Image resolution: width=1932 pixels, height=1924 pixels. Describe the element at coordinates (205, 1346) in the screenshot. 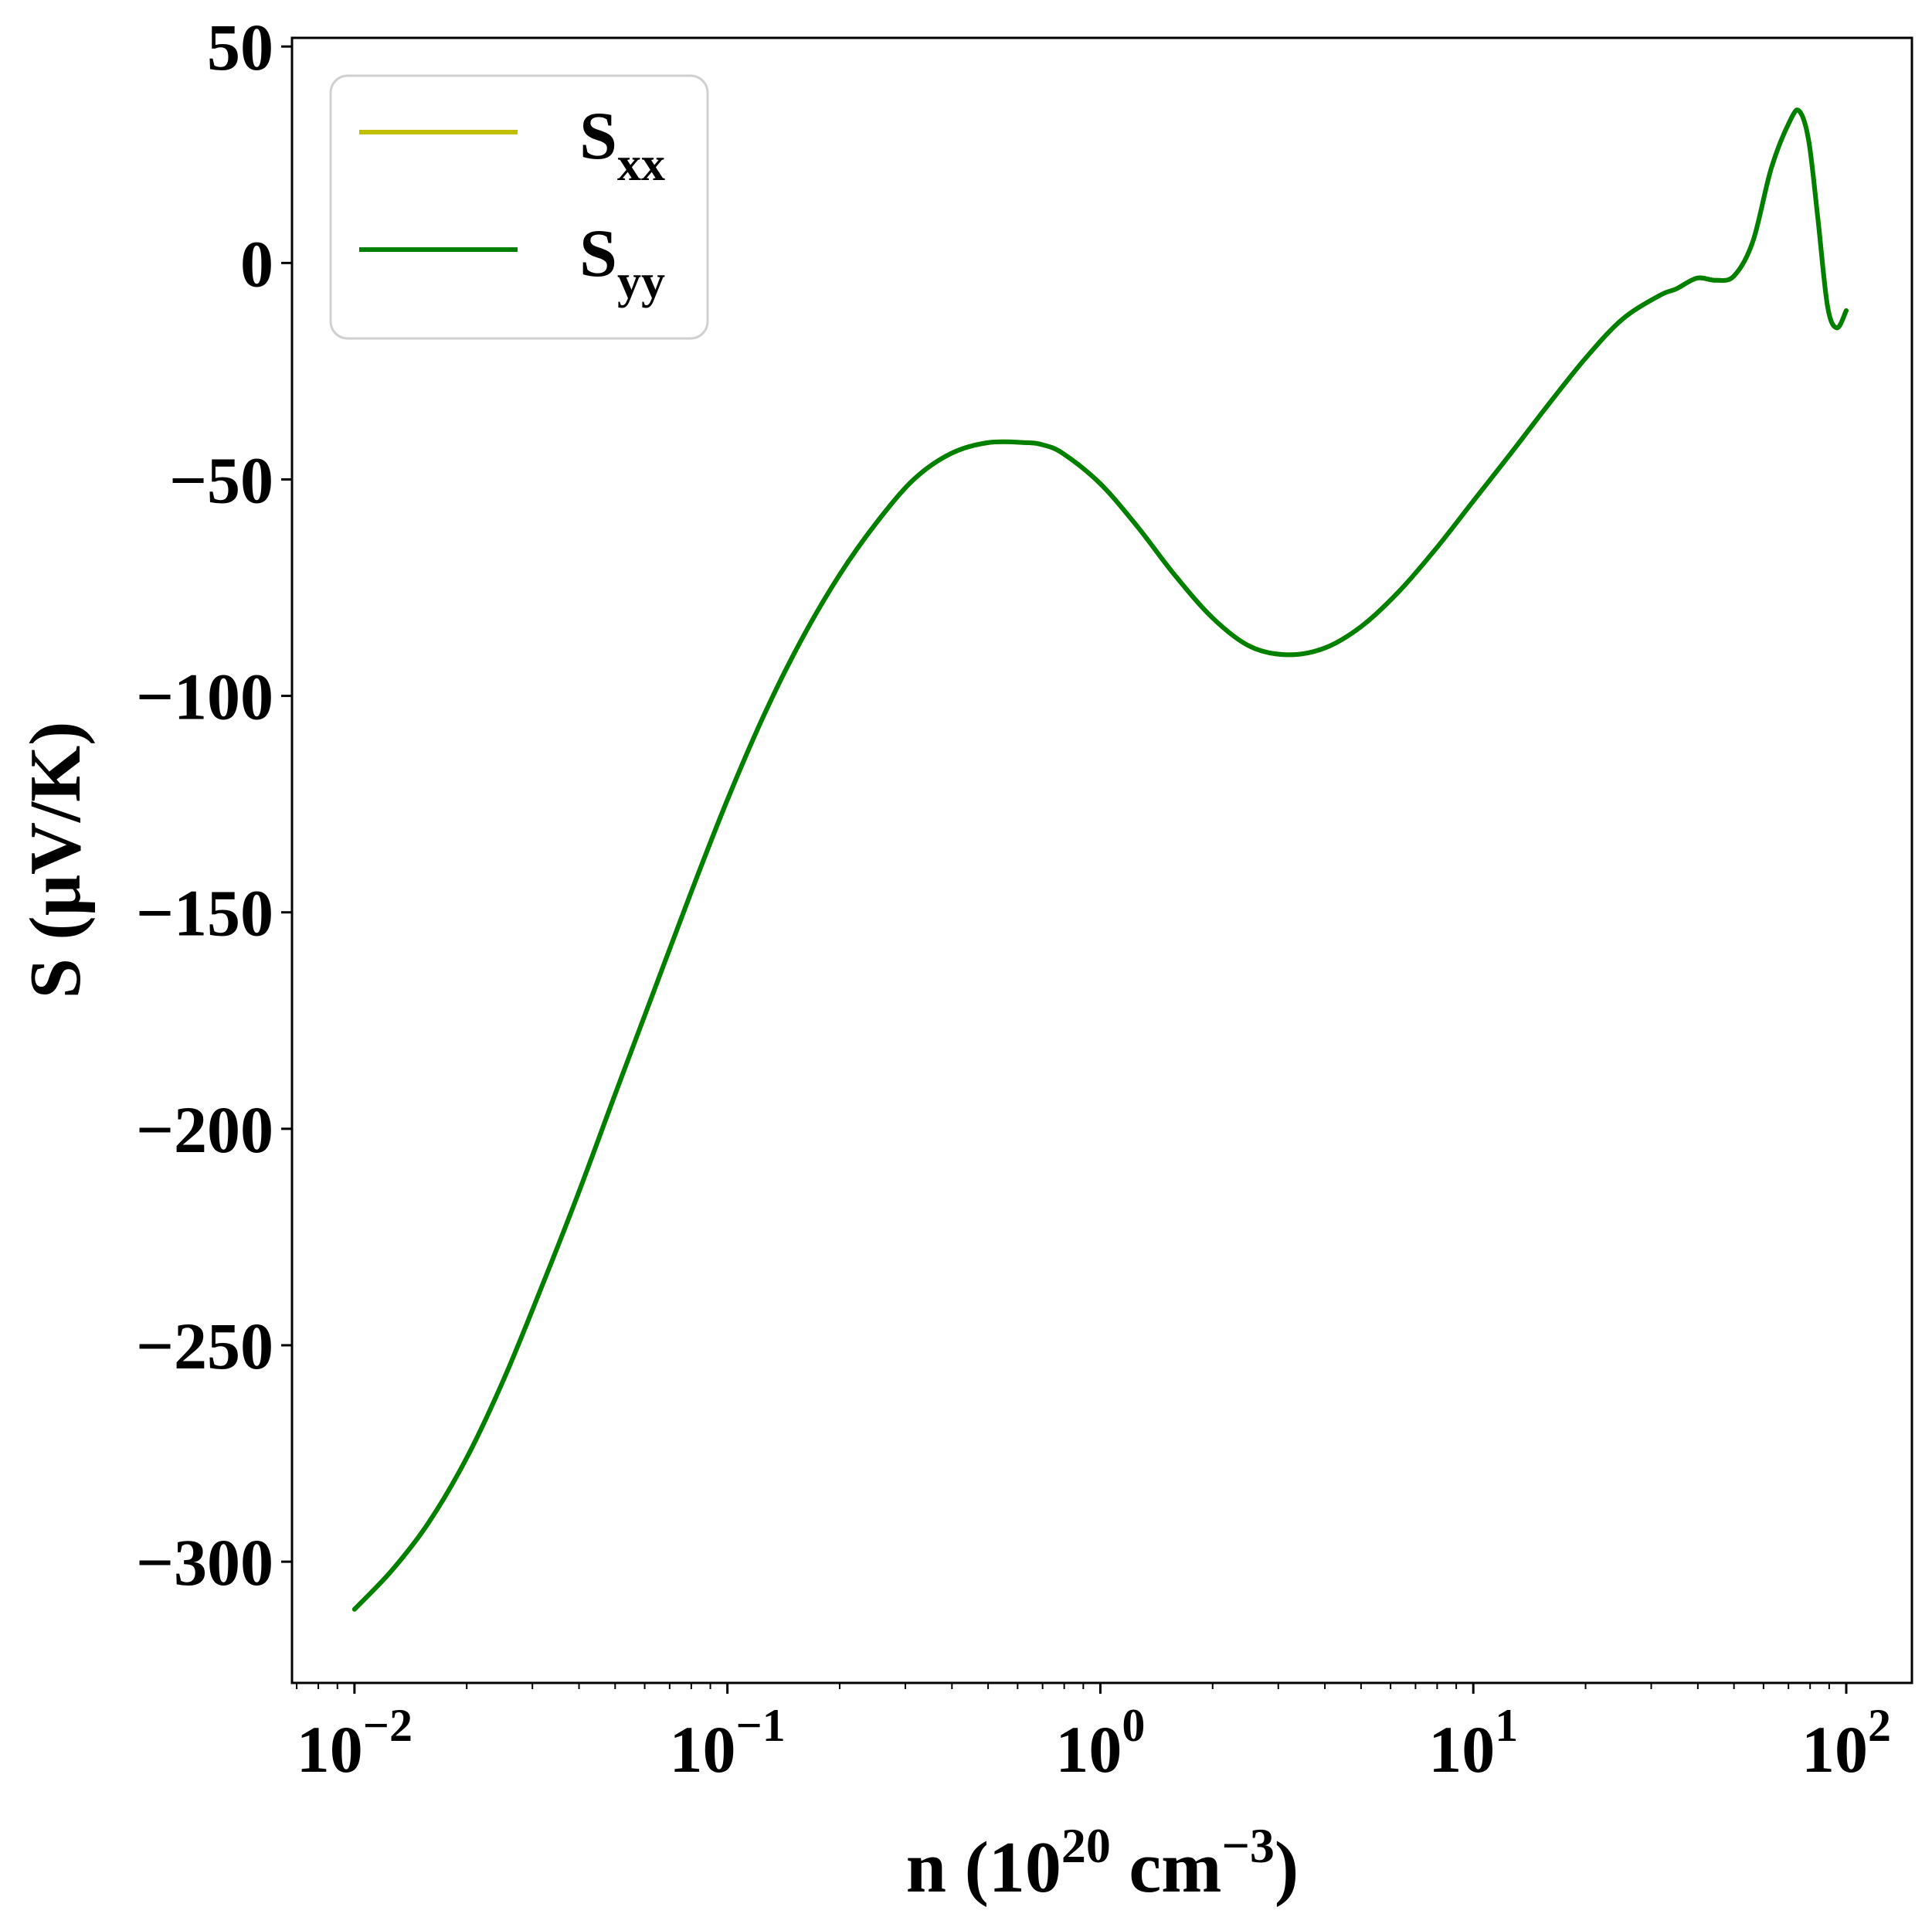

I see `y-tick-label-6: −250` at that location.